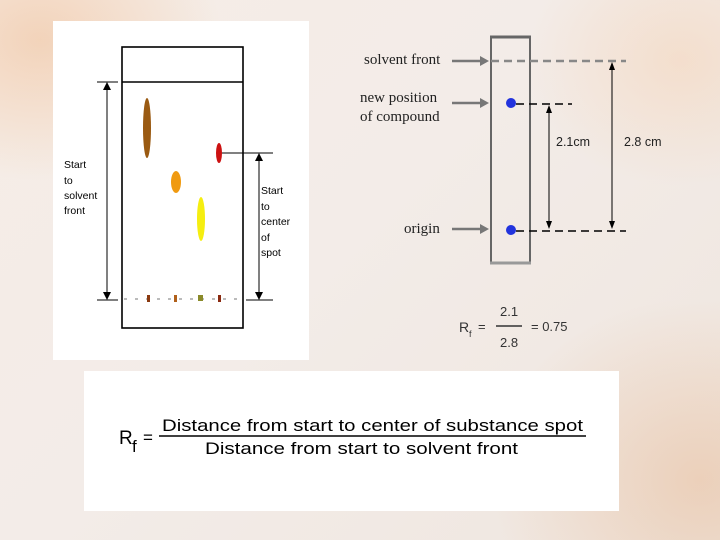 The image size is (720, 540). What do you see at coordinates (511, 230) in the screenshot?
I see `origin-spot` at bounding box center [511, 230].